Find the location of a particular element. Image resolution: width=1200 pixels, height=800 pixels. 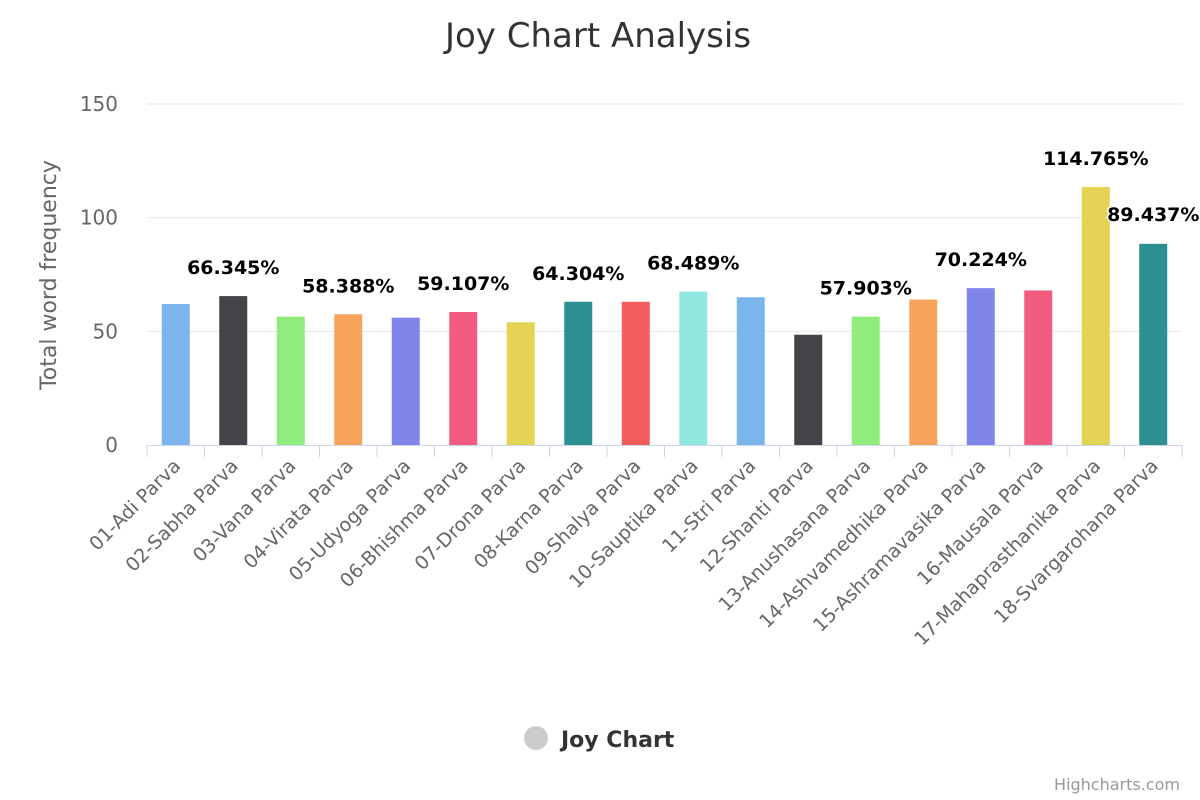

data-label: 70.224% is located at coordinates (981, 260).